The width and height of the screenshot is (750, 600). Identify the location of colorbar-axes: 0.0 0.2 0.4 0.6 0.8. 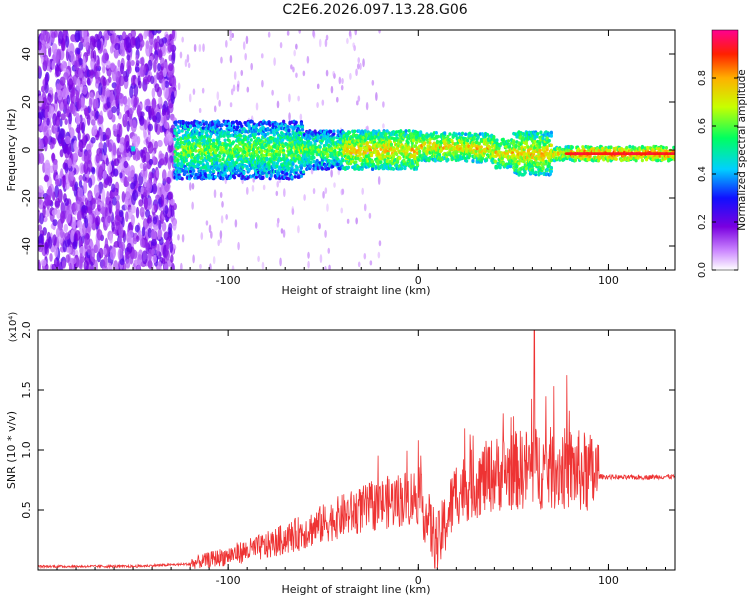
(717, 174).